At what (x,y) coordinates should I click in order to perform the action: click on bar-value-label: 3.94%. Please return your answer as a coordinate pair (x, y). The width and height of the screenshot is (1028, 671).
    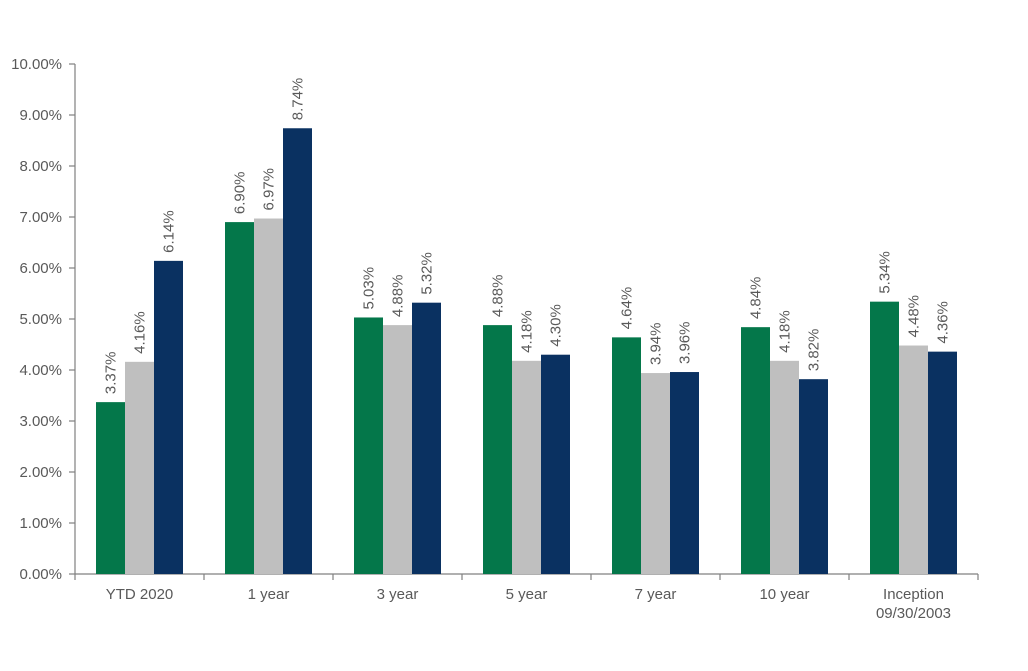
    Looking at the image, I should click on (656, 344).